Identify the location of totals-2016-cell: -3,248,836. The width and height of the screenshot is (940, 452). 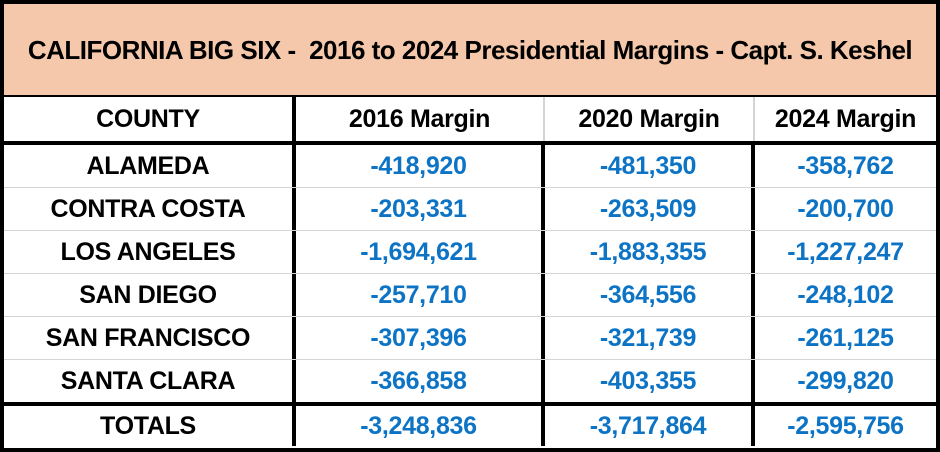
(420, 426).